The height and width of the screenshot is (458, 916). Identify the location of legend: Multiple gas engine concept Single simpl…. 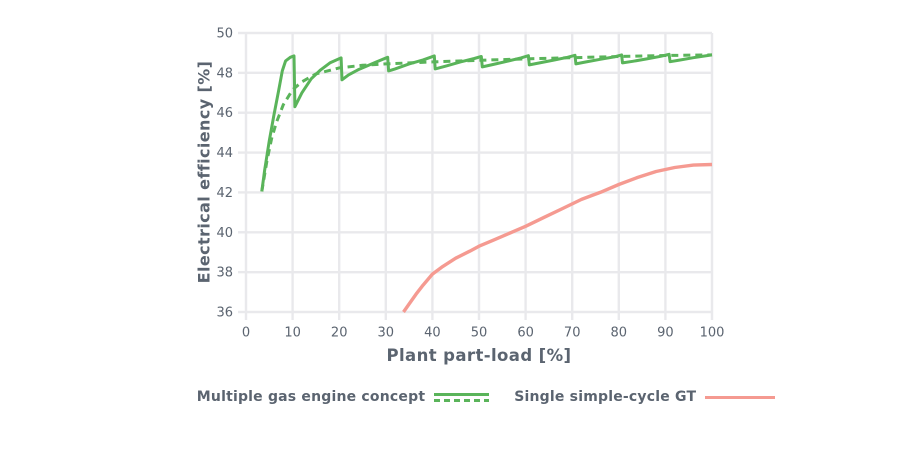
(472, 397).